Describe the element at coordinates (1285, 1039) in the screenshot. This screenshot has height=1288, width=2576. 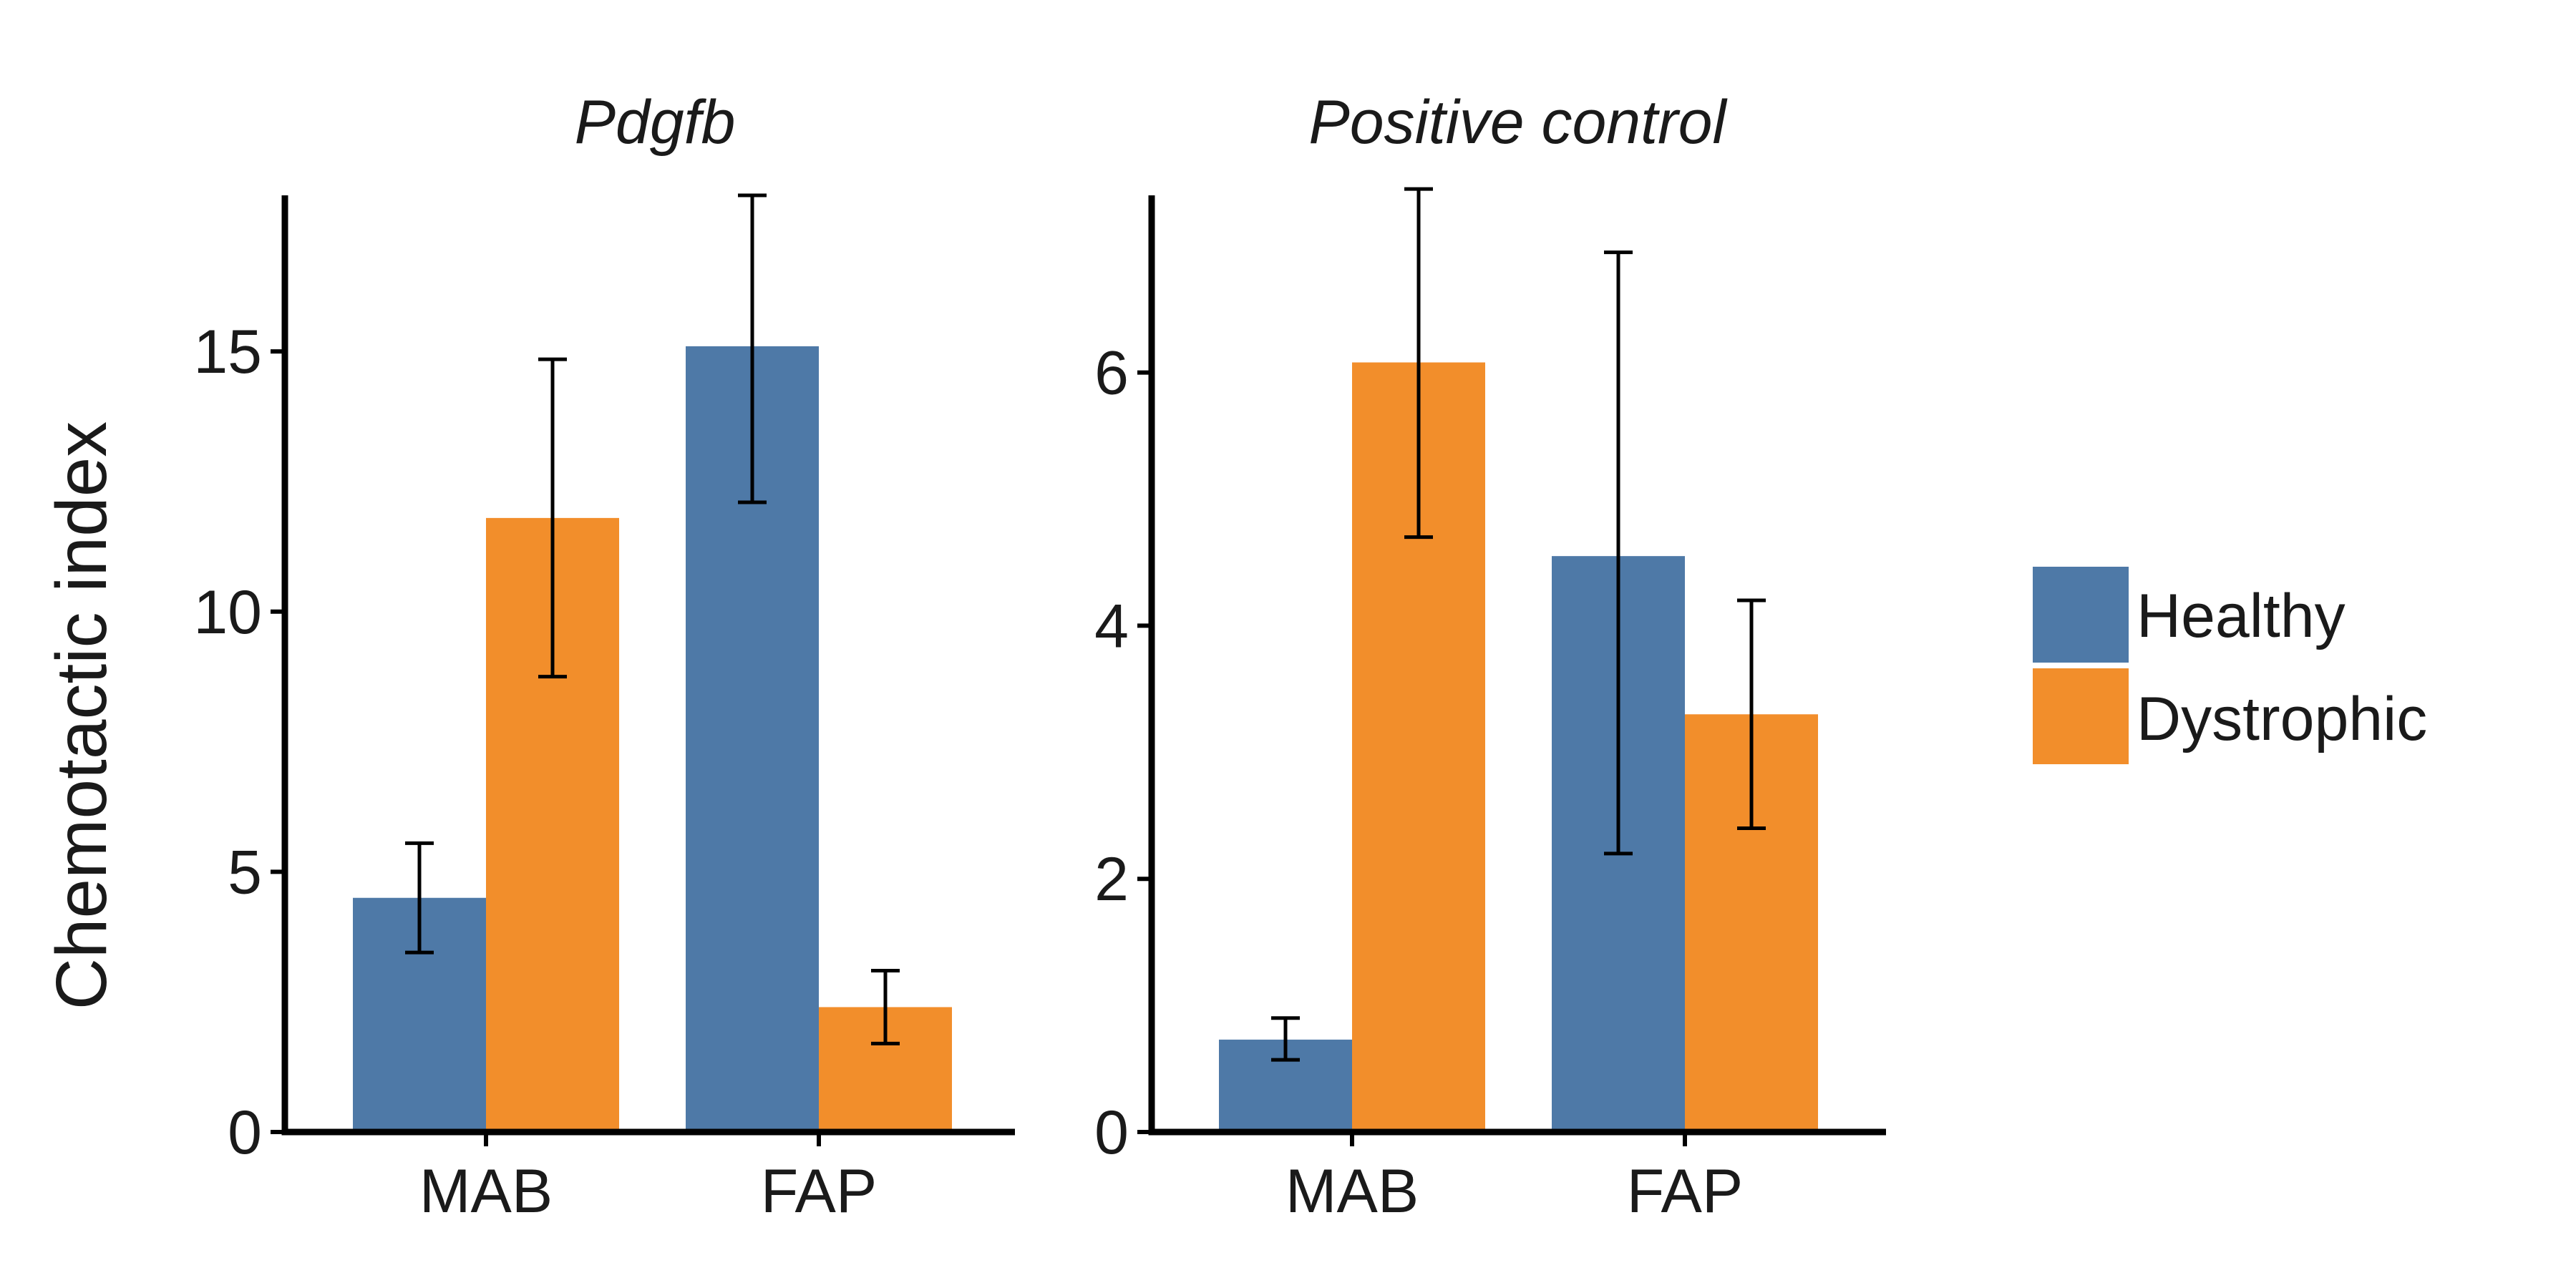
I see `error-bar-positive-control-mab-healthy` at that location.